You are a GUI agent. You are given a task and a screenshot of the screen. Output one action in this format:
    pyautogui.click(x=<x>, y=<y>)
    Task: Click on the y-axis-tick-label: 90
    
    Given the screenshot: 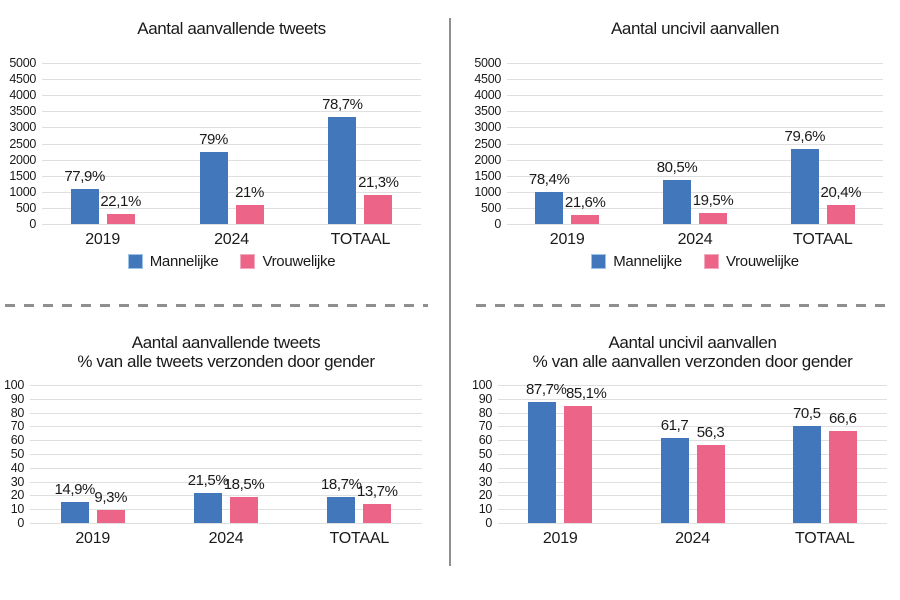 What is the action you would take?
    pyautogui.click(x=485, y=398)
    